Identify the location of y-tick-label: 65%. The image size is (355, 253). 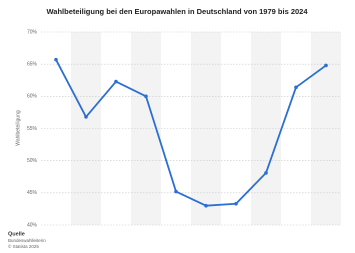
(32, 64).